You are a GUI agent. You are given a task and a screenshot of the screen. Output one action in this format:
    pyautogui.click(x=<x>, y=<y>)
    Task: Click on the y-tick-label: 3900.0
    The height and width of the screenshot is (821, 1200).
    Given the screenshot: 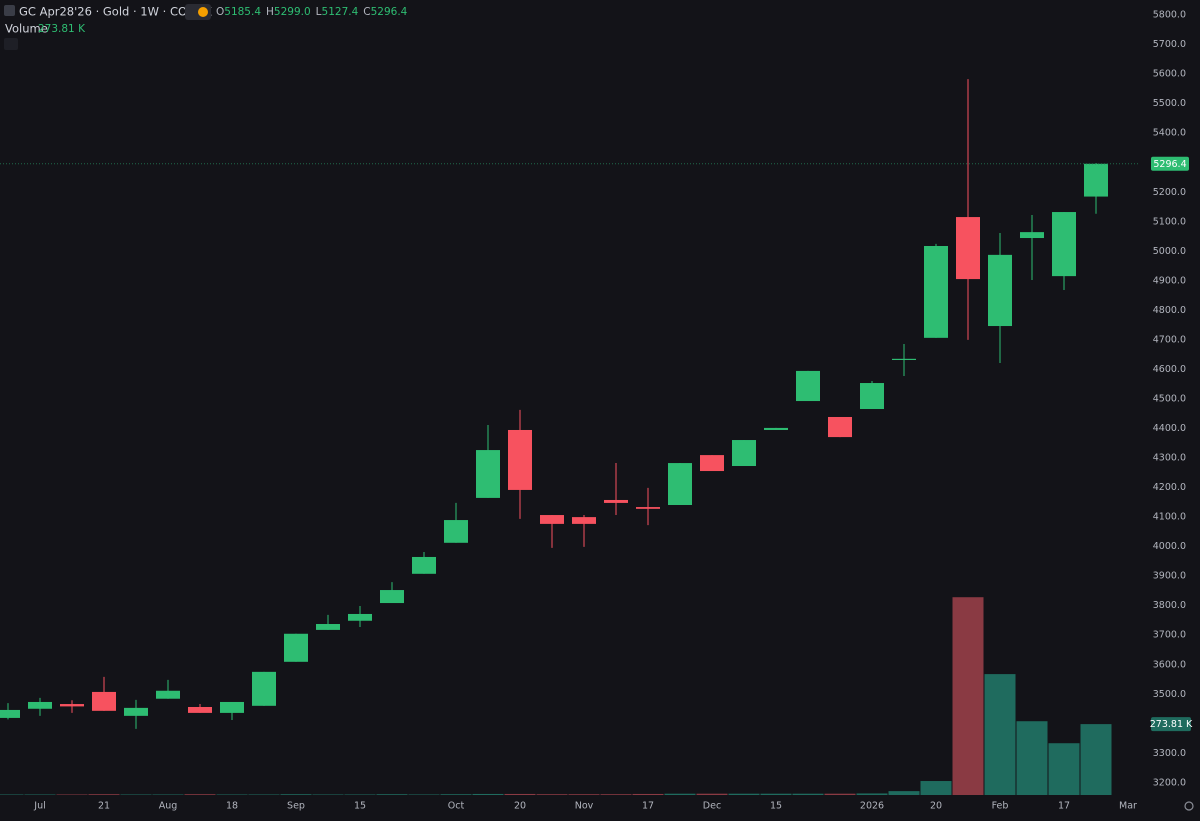 What is the action you would take?
    pyautogui.click(x=1169, y=576)
    